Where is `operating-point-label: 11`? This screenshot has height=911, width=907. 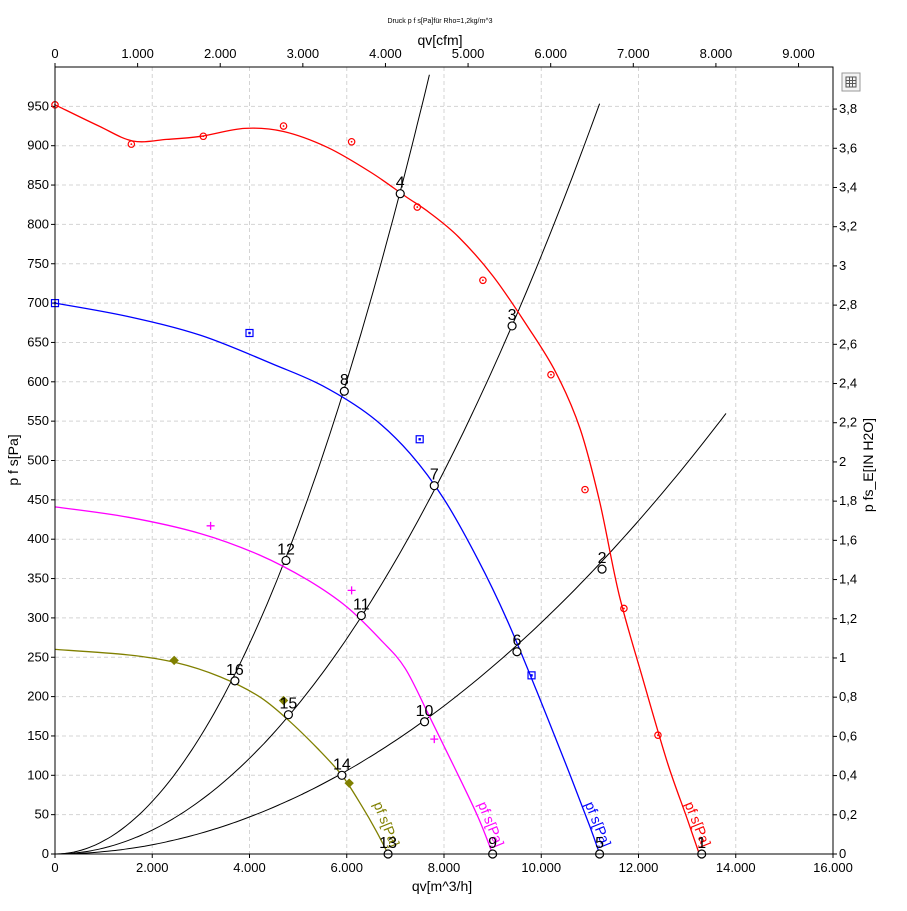
operating-point-label: 11 is located at coordinates (361, 605).